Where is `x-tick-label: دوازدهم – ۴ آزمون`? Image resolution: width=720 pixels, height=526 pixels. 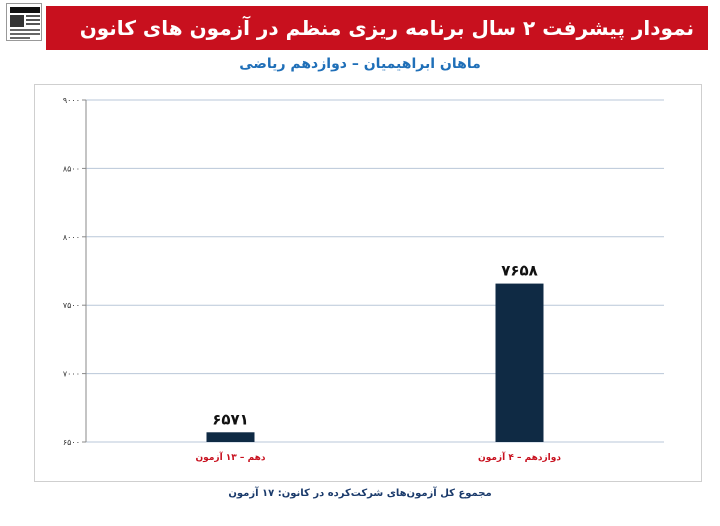 x-tick-label: دوازدهم – ۴ آزمون is located at coordinates (519, 457).